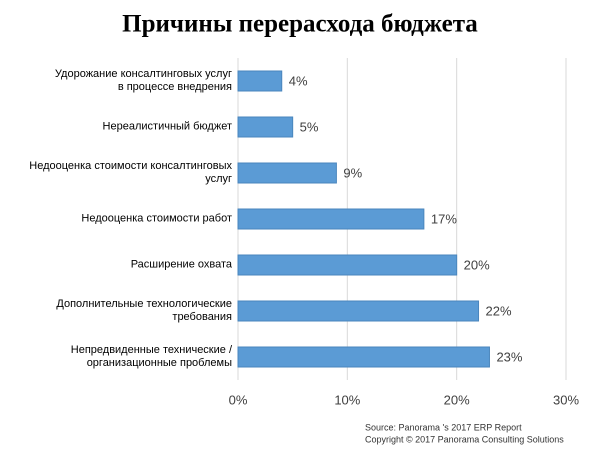 Image resolution: width=600 pixels, height=457 pixels. Describe the element at coordinates (156, 218) in the screenshot. I see `y-tick-label: Недооценка стоимости работ` at that location.